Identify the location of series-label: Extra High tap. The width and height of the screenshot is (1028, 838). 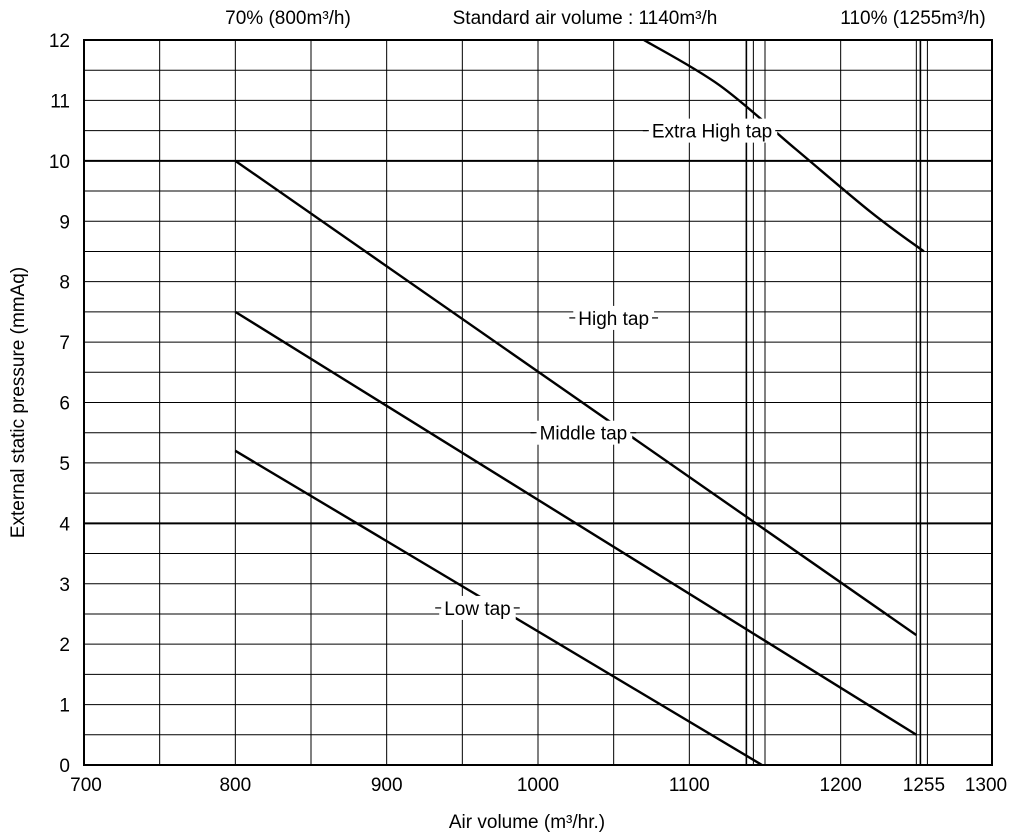
(712, 130).